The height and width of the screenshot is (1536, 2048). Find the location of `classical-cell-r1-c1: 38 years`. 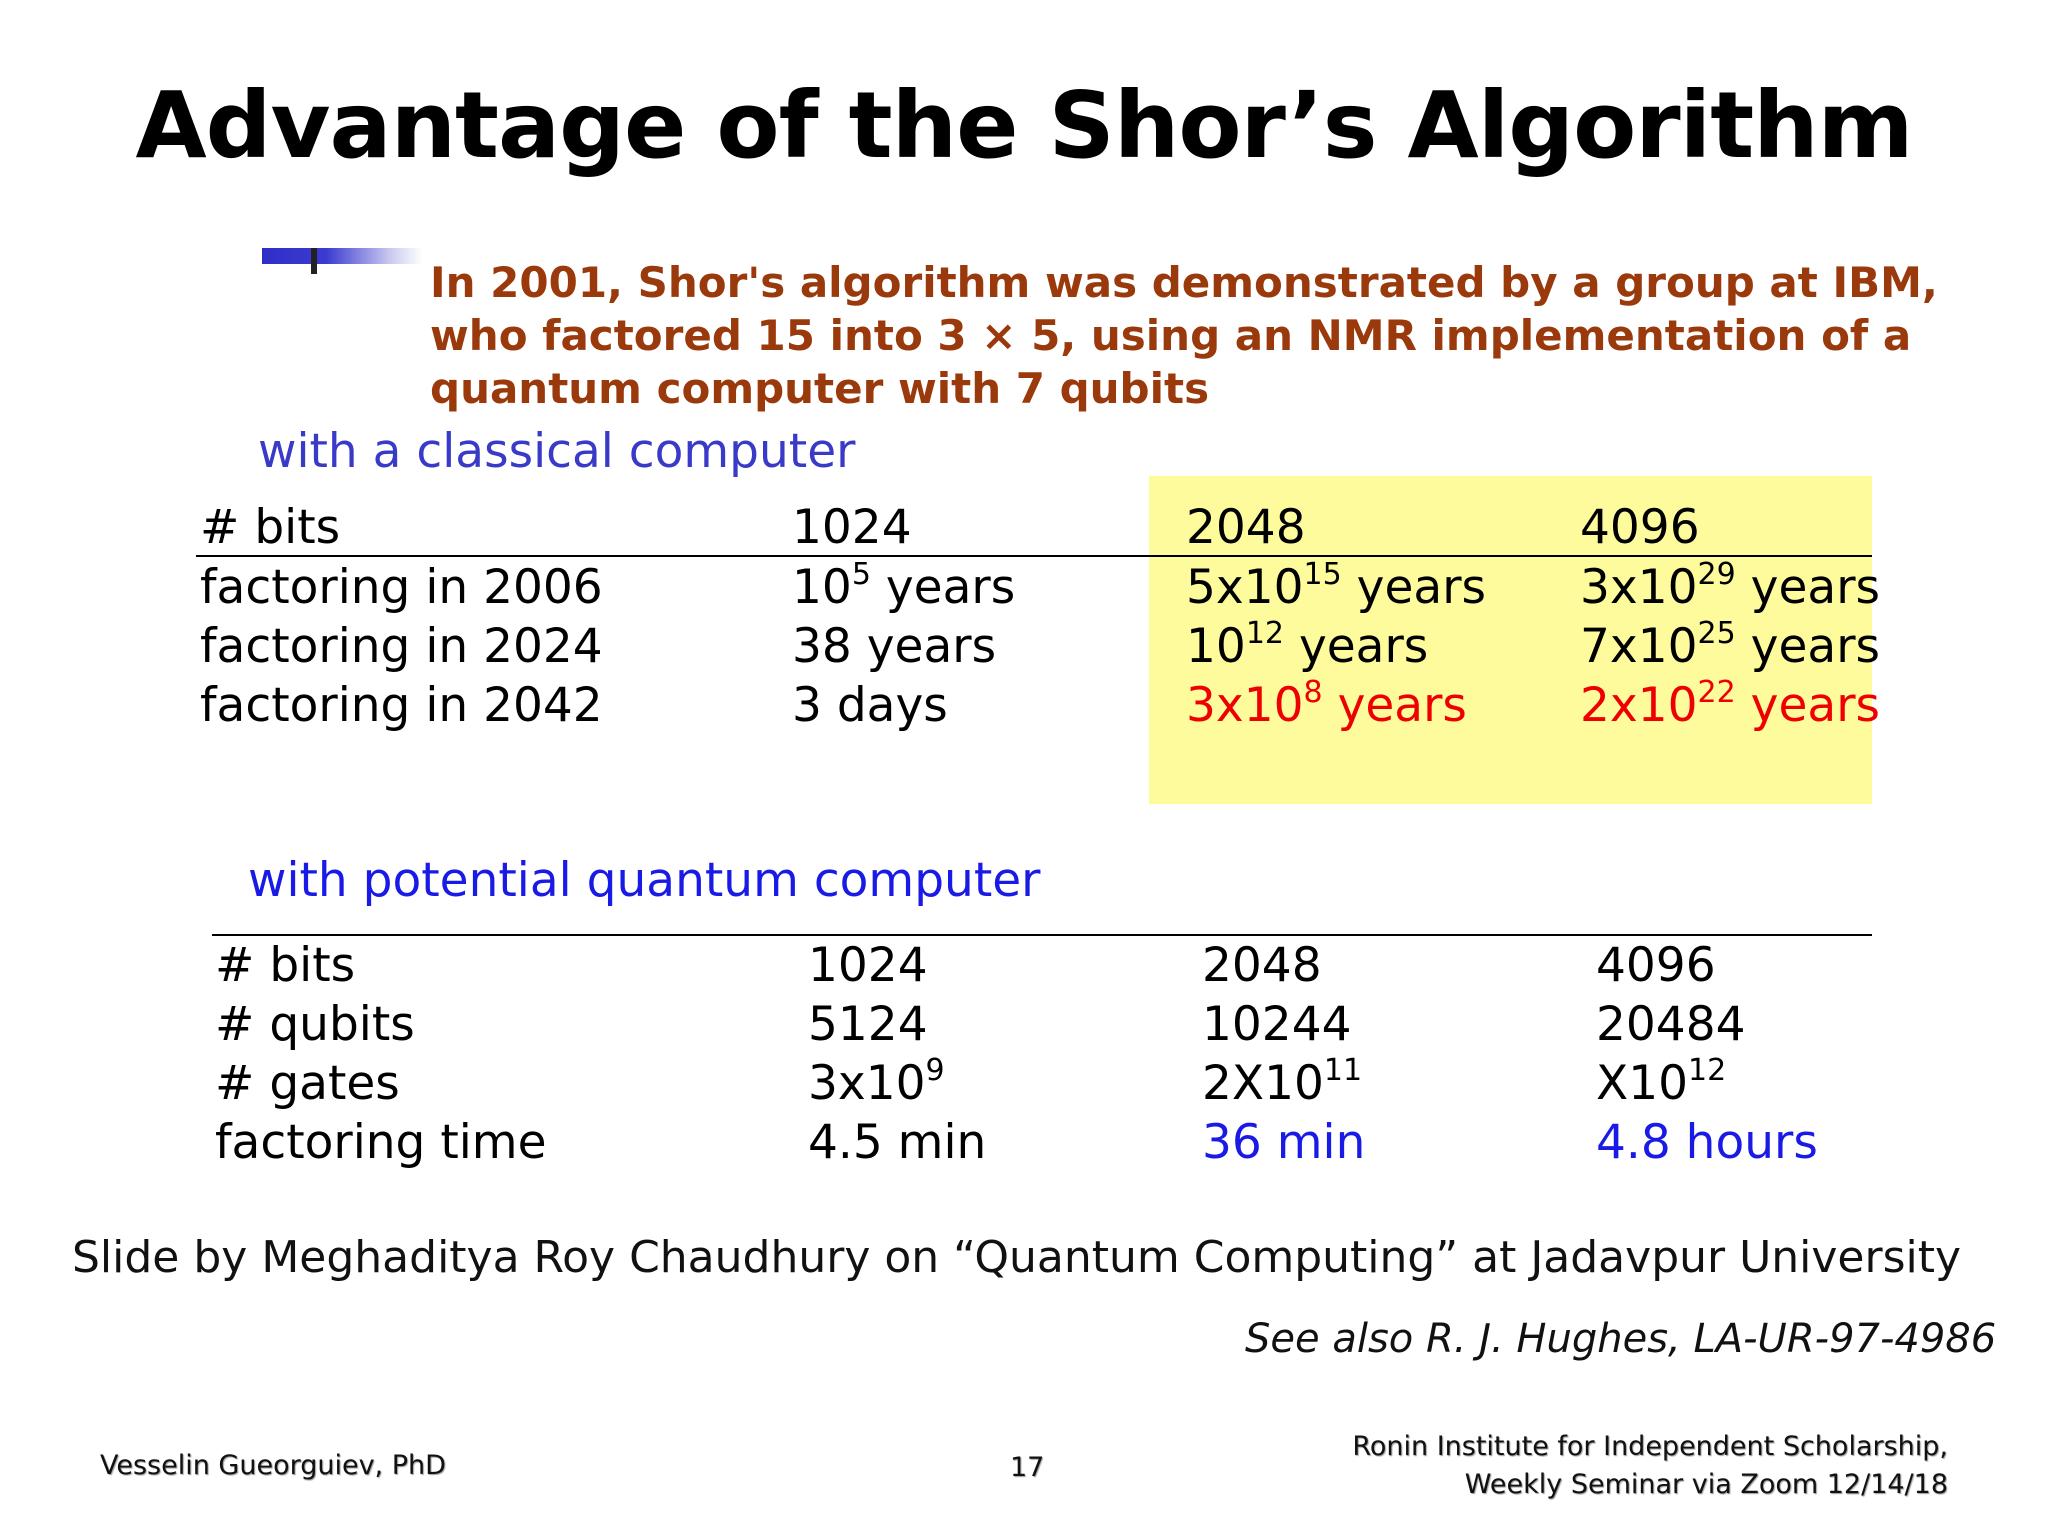

classical-cell-r1-c1: 38 years is located at coordinates (894, 646).